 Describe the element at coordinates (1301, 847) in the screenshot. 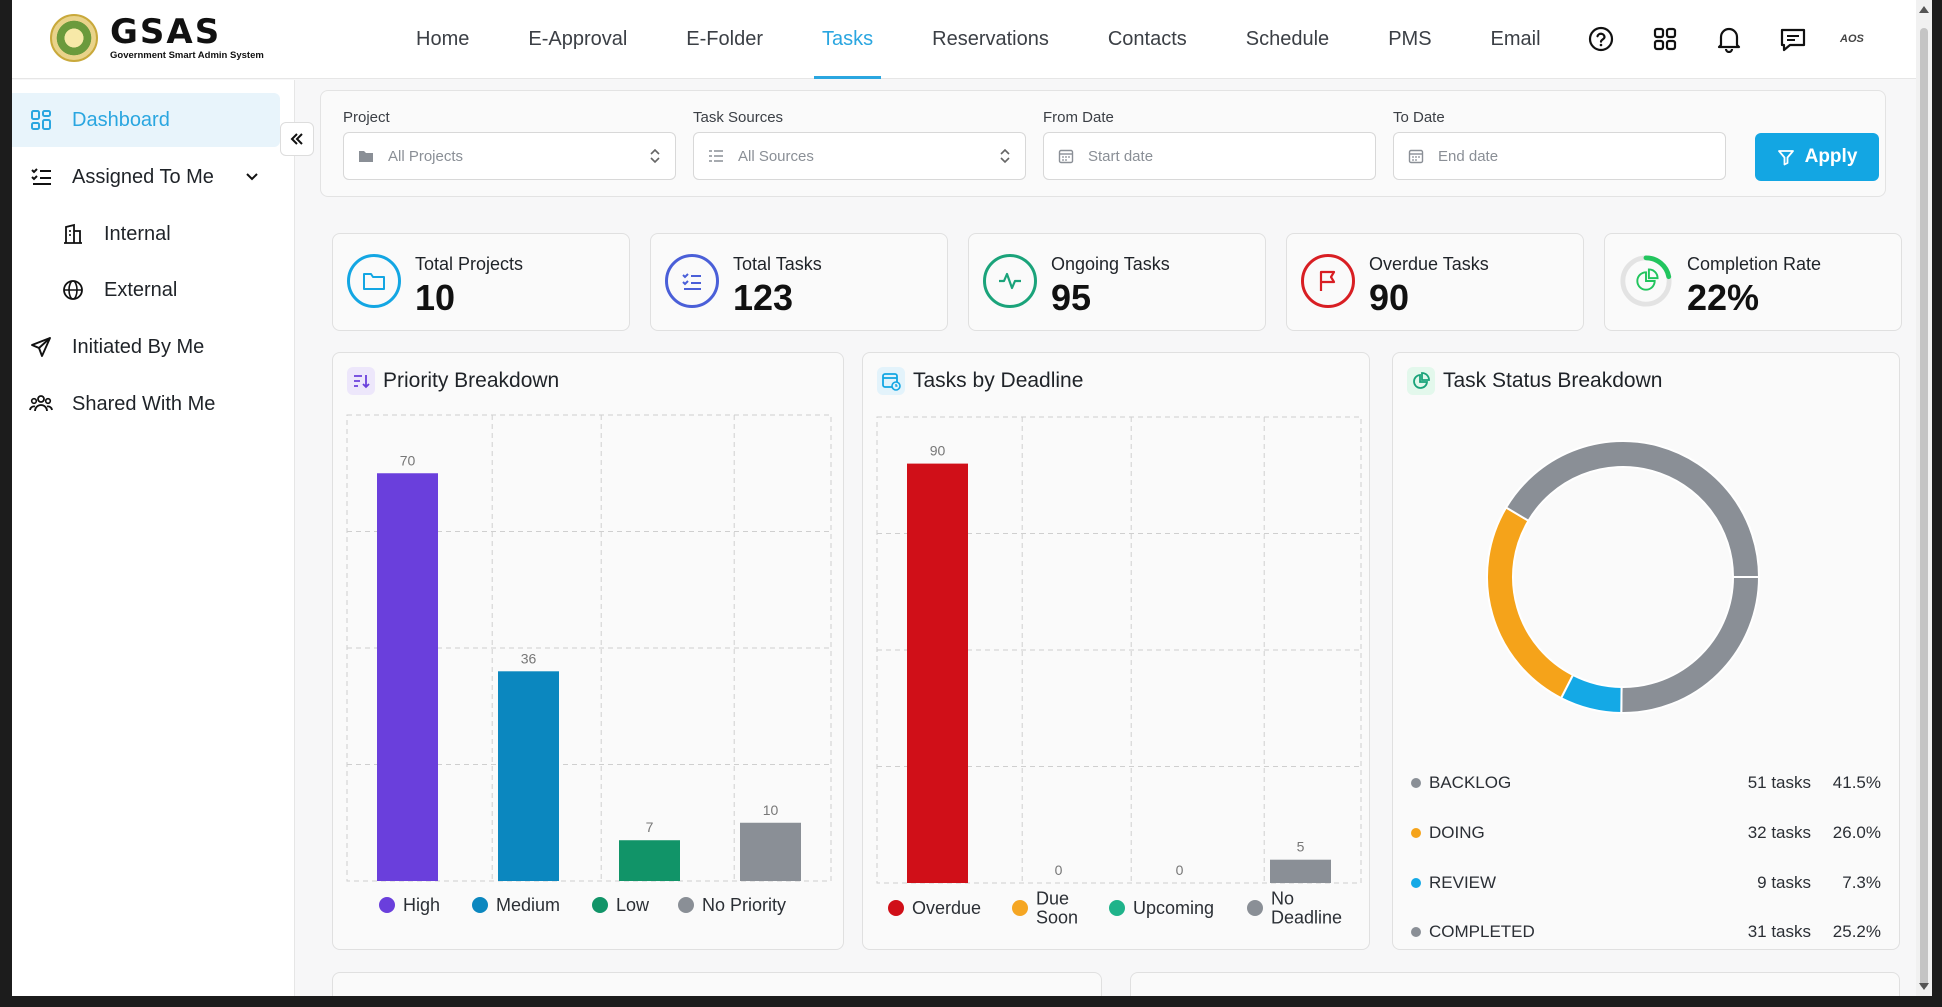

I see `bar-value-label: 5` at that location.